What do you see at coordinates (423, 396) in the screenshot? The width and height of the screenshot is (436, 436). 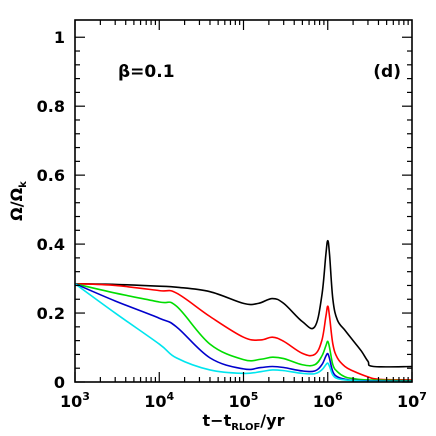 I see `x-tick-label-exponent: 7` at bounding box center [423, 396].